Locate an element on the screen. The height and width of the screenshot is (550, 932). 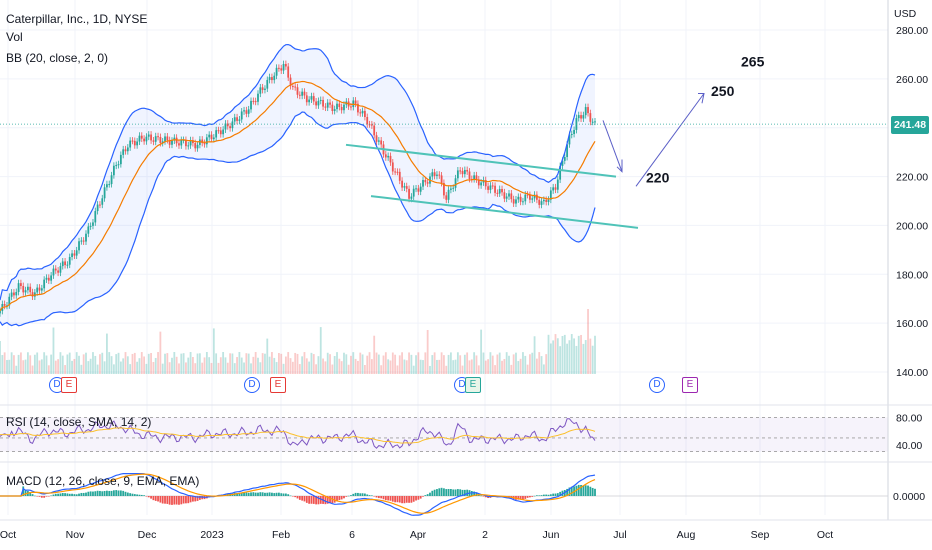
time-tick-label: Apr is located at coordinates (418, 535).